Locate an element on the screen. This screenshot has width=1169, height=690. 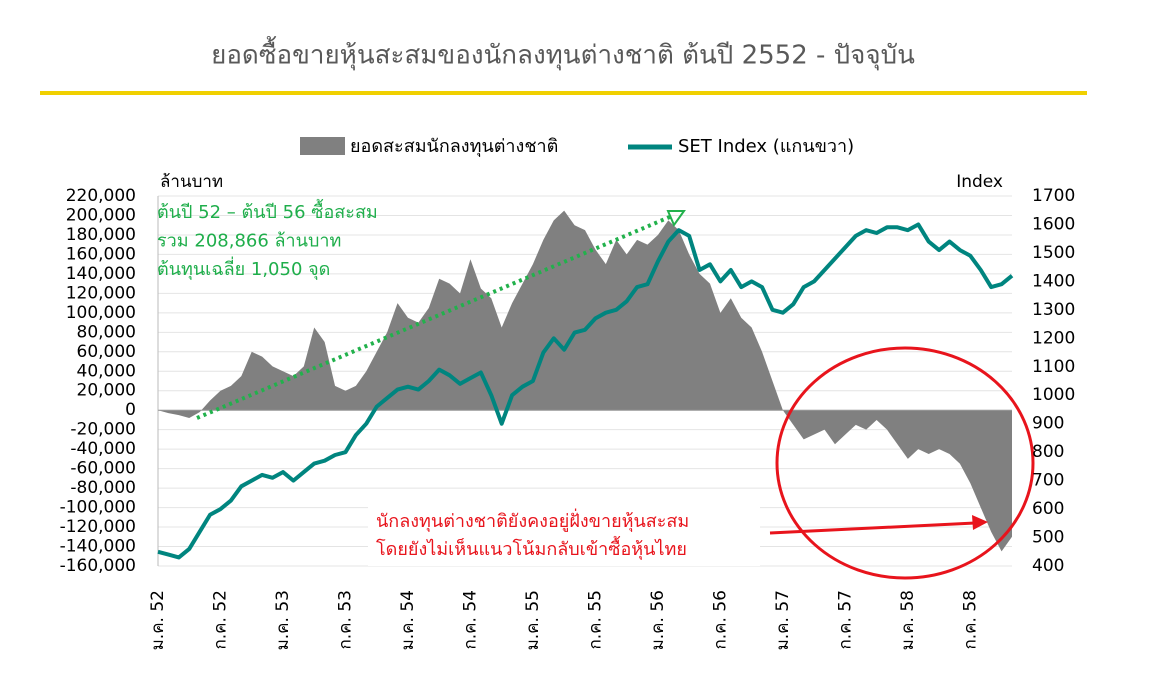
note-box is located at coordinates (564, 536).